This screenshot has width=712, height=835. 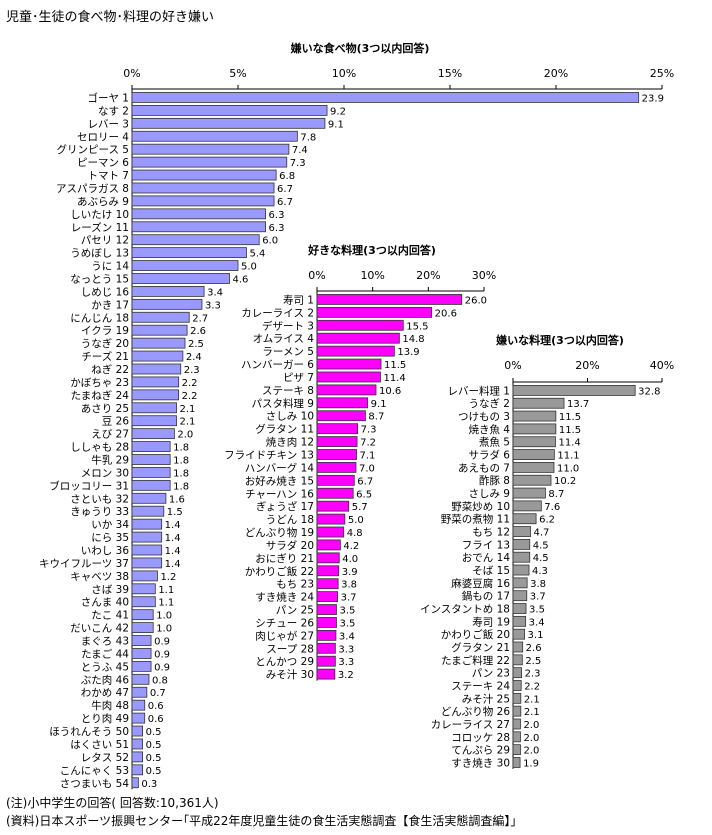 I want to click on disliked-foods-value-label: 2.7, so click(x=200, y=318).